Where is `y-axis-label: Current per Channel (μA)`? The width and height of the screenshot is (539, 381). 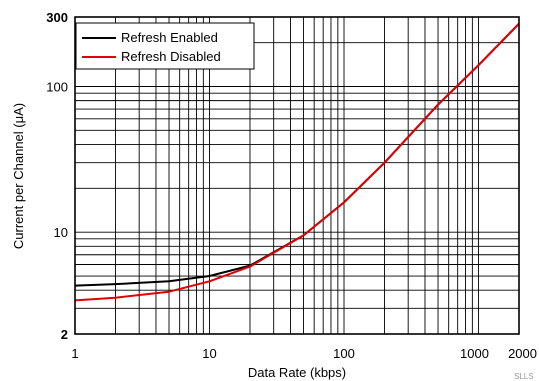 y-axis-label: Current per Channel (μA) is located at coordinates (18, 176).